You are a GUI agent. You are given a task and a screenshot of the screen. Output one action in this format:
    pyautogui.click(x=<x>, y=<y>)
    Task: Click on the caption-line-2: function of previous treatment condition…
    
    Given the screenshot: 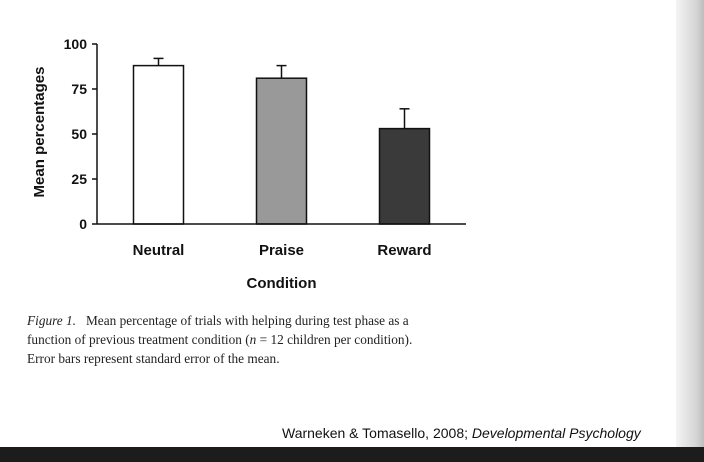 What is the action you would take?
    pyautogui.click(x=254, y=339)
    